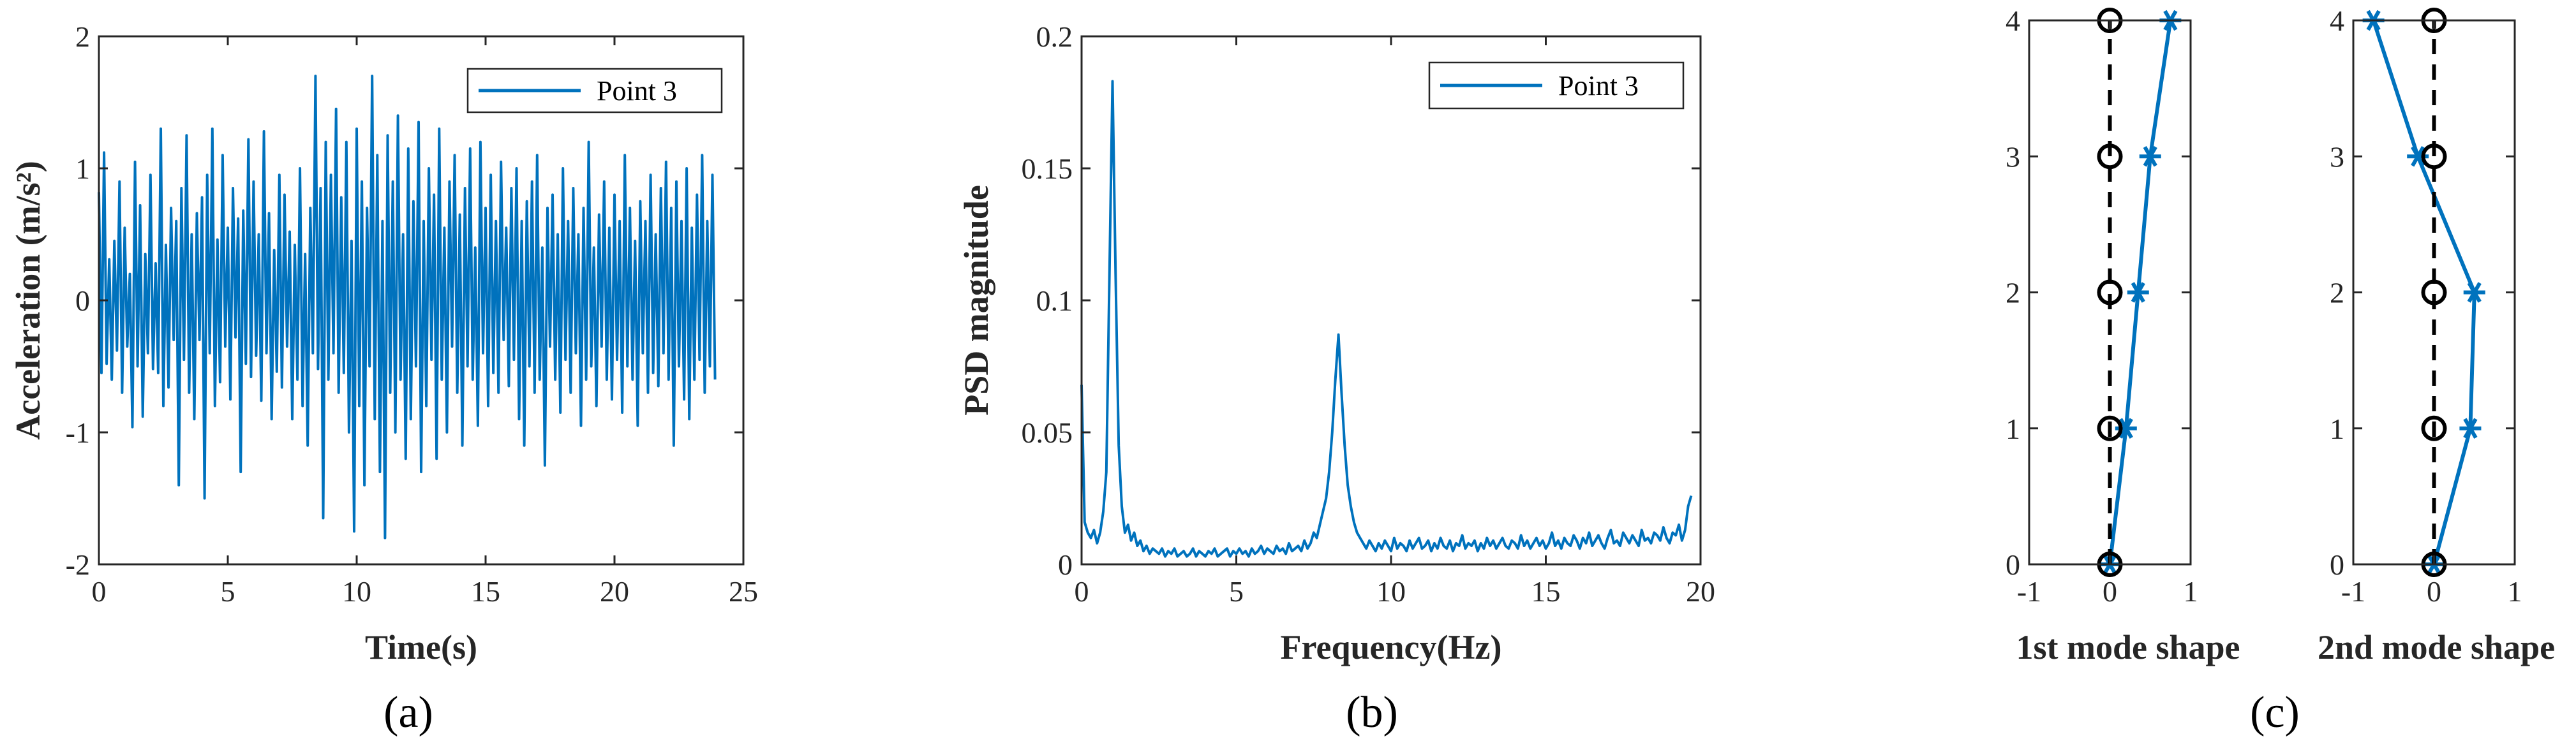 The height and width of the screenshot is (748, 2576). What do you see at coordinates (421, 647) in the screenshot?
I see `chart-a-xlabel: Time(s)` at bounding box center [421, 647].